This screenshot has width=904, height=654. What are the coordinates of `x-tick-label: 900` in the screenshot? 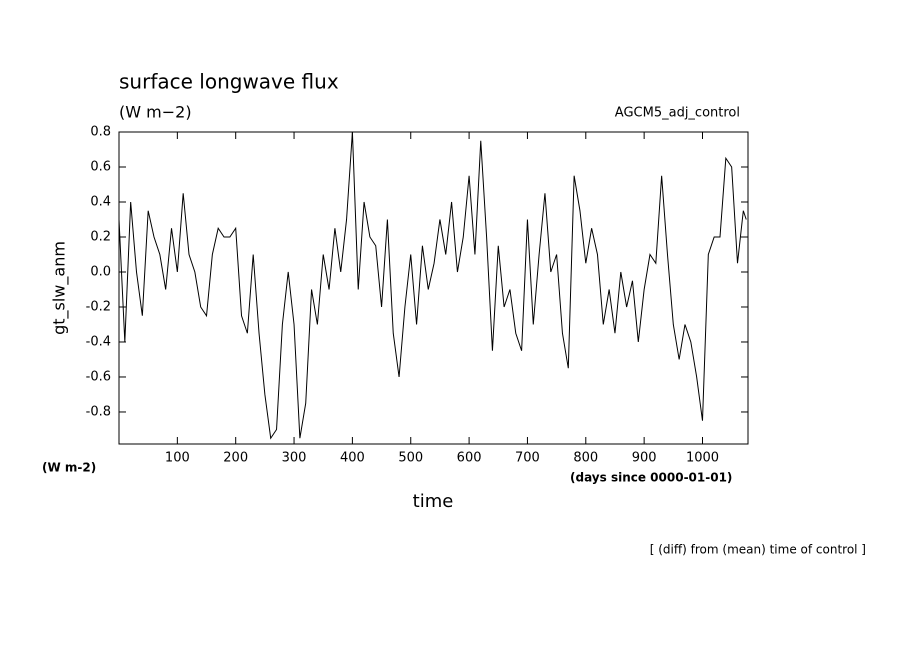 It's located at (644, 458).